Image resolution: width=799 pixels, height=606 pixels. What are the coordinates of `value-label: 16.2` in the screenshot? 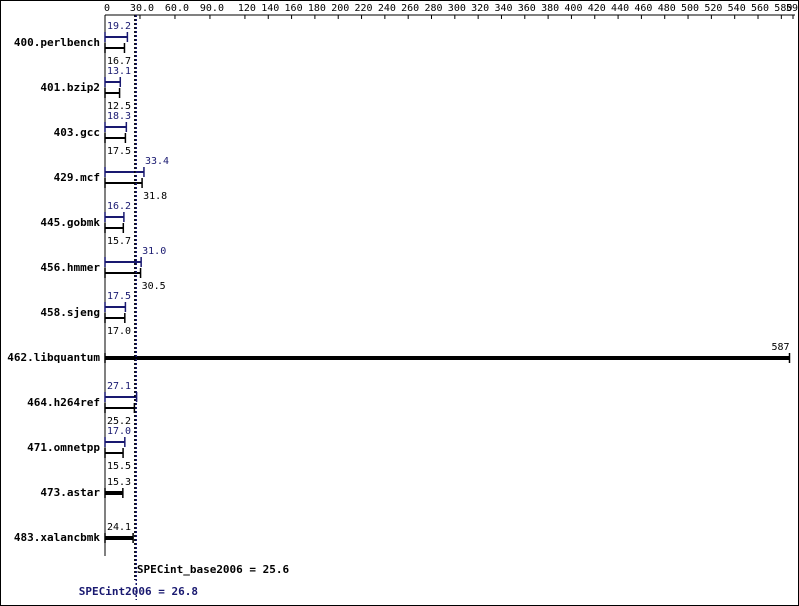 It's located at (119, 206).